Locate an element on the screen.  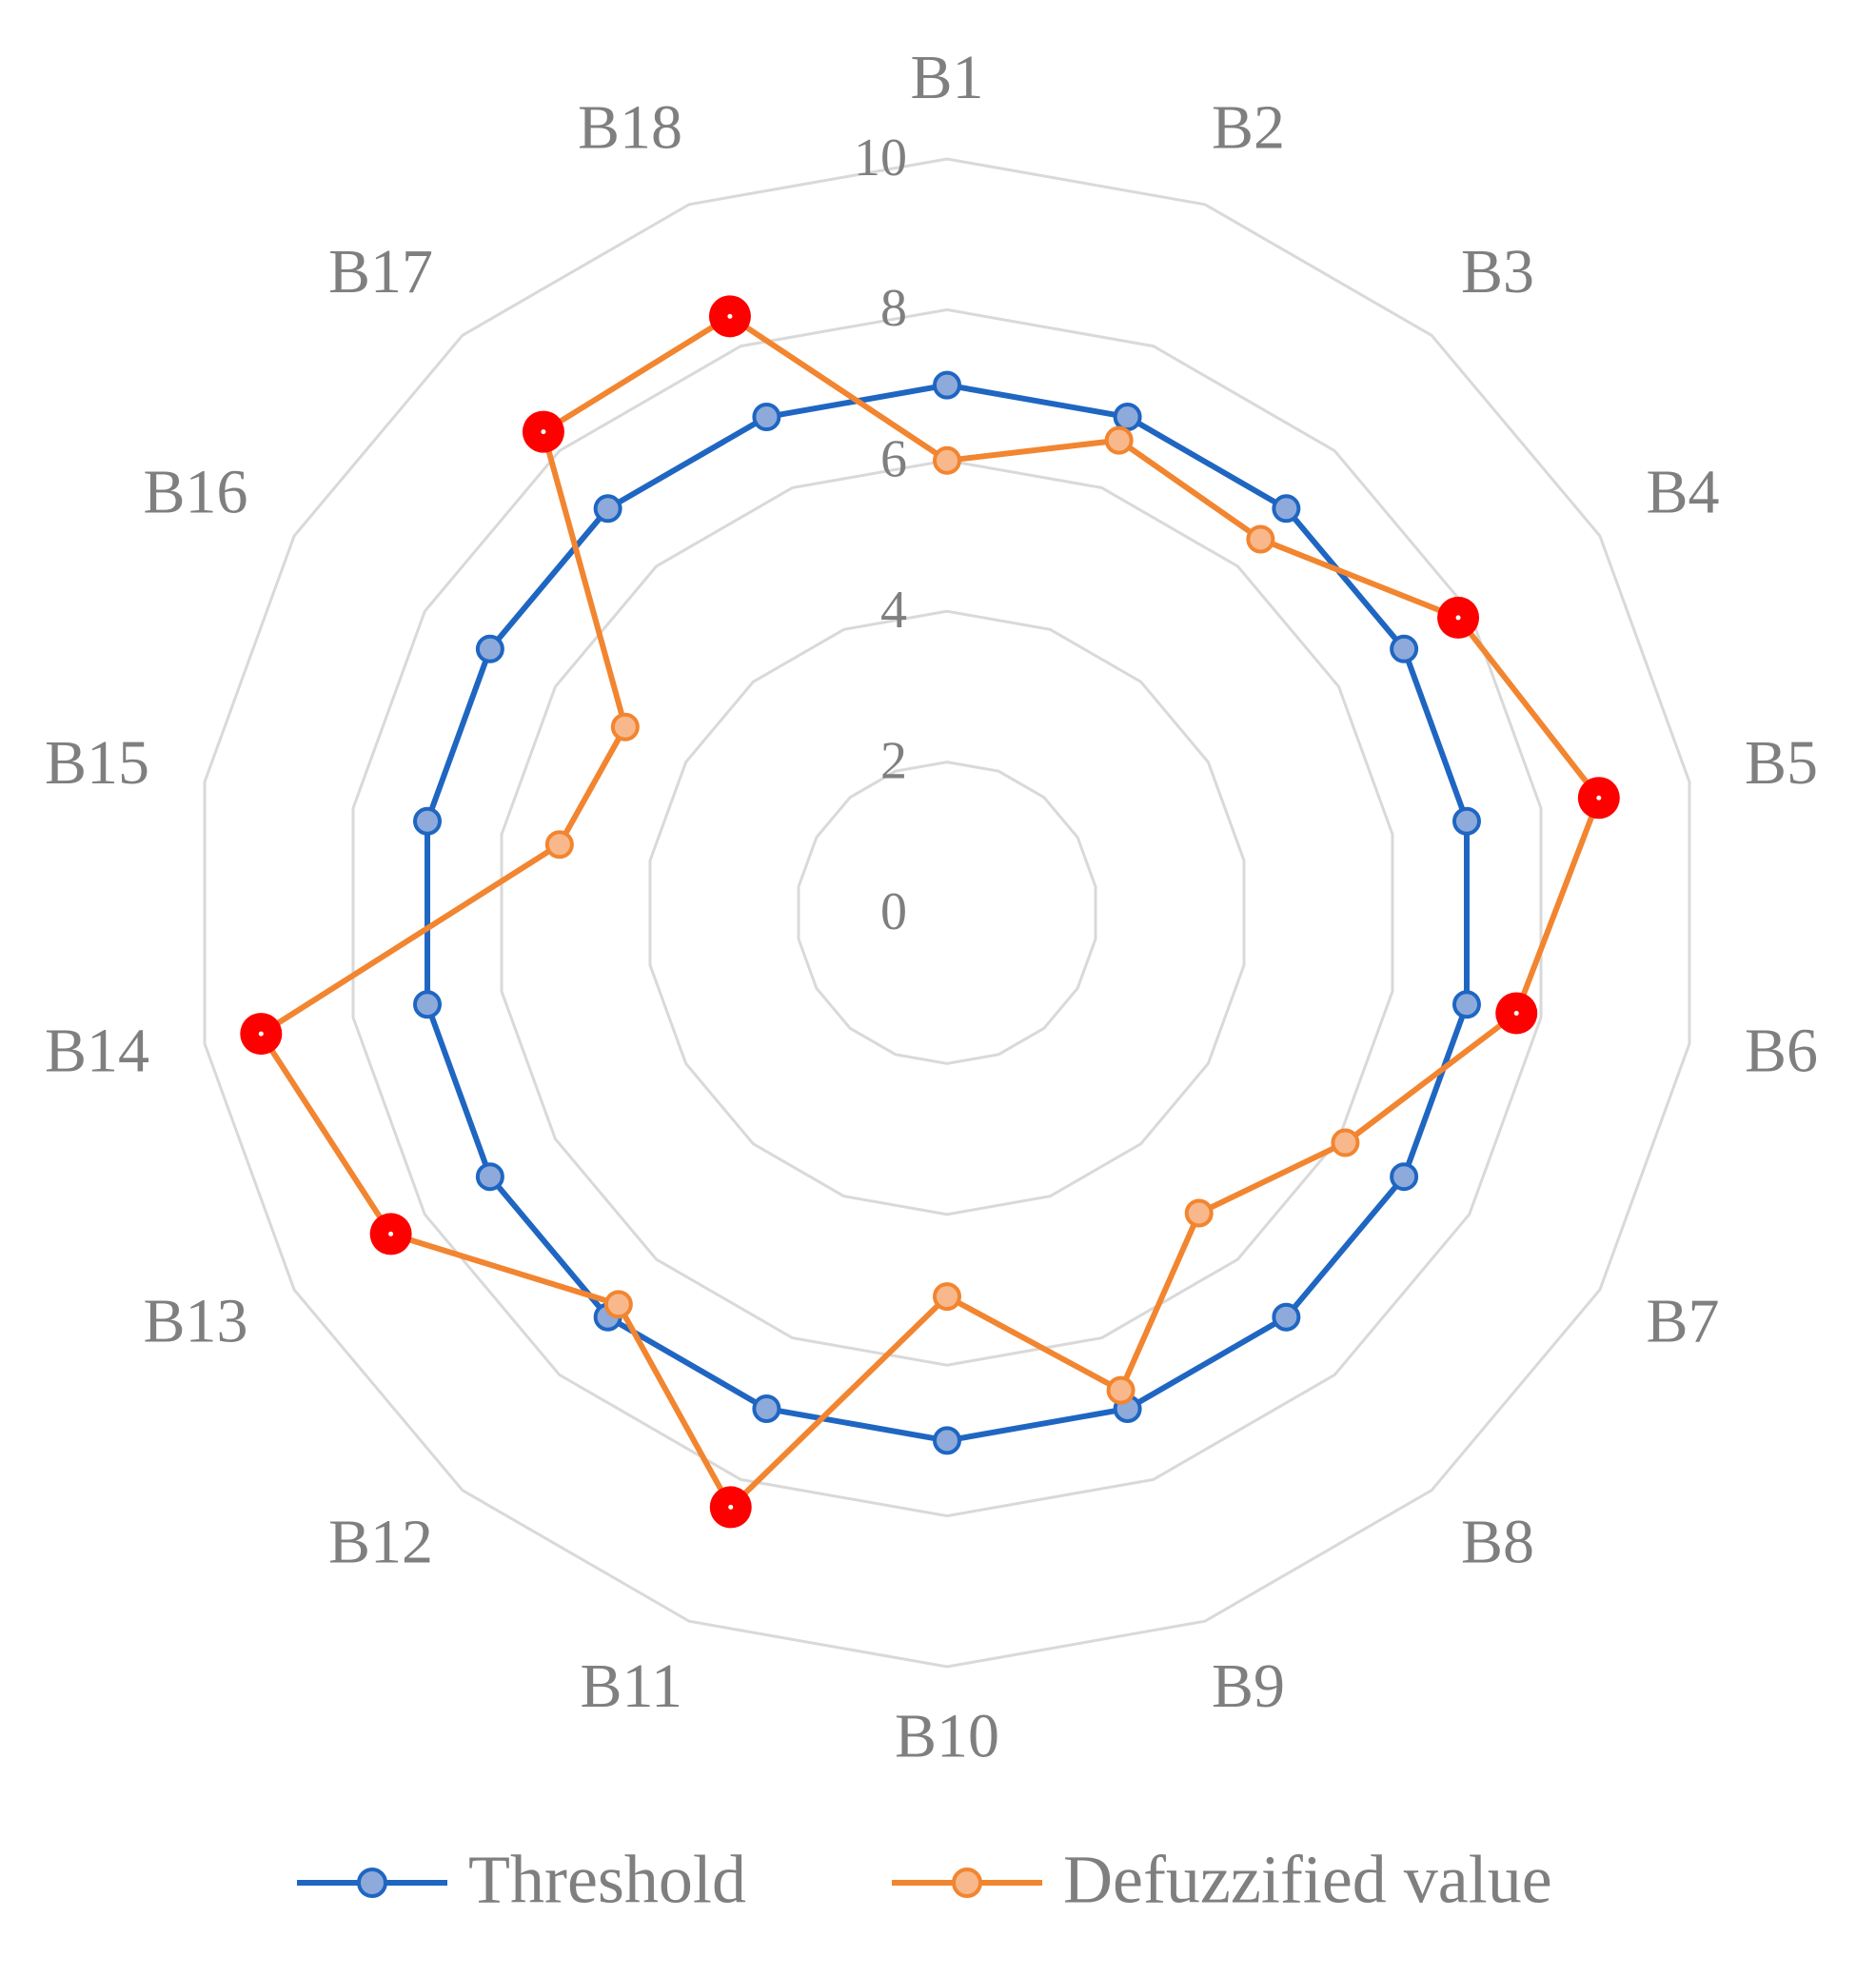
category-label: B4 is located at coordinates (1682, 493).